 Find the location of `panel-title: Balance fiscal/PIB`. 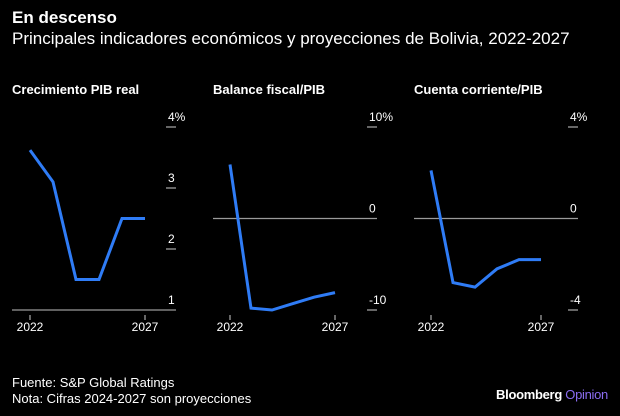

panel-title: Balance fiscal/PIB is located at coordinates (269, 89).